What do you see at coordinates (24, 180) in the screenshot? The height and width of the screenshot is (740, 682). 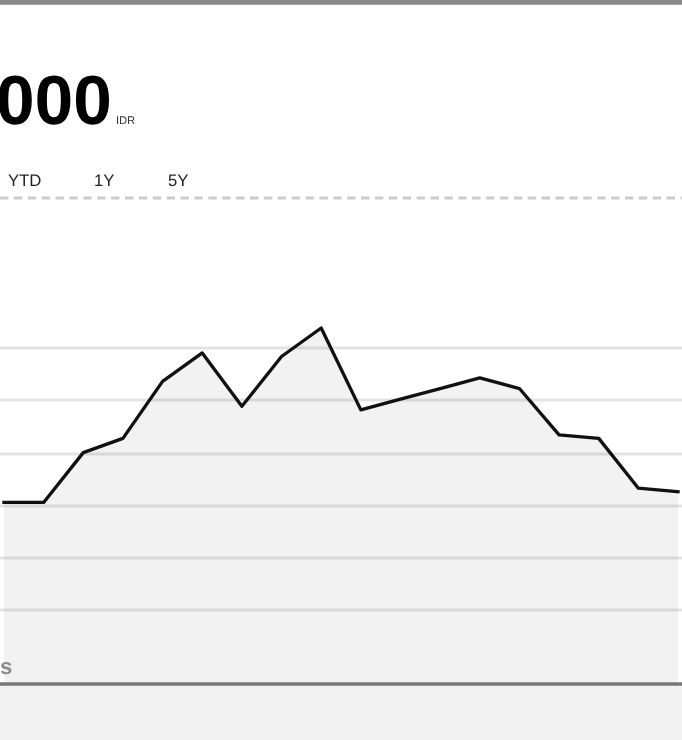 I see `text: YTD` at bounding box center [24, 180].